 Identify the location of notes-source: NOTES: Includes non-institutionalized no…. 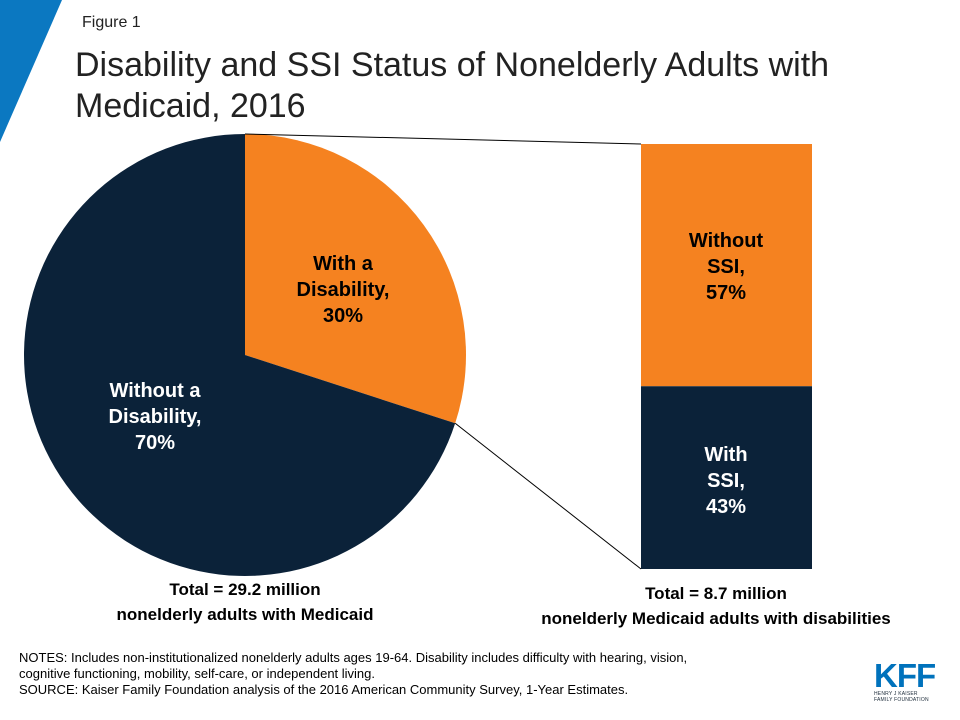
(439, 674).